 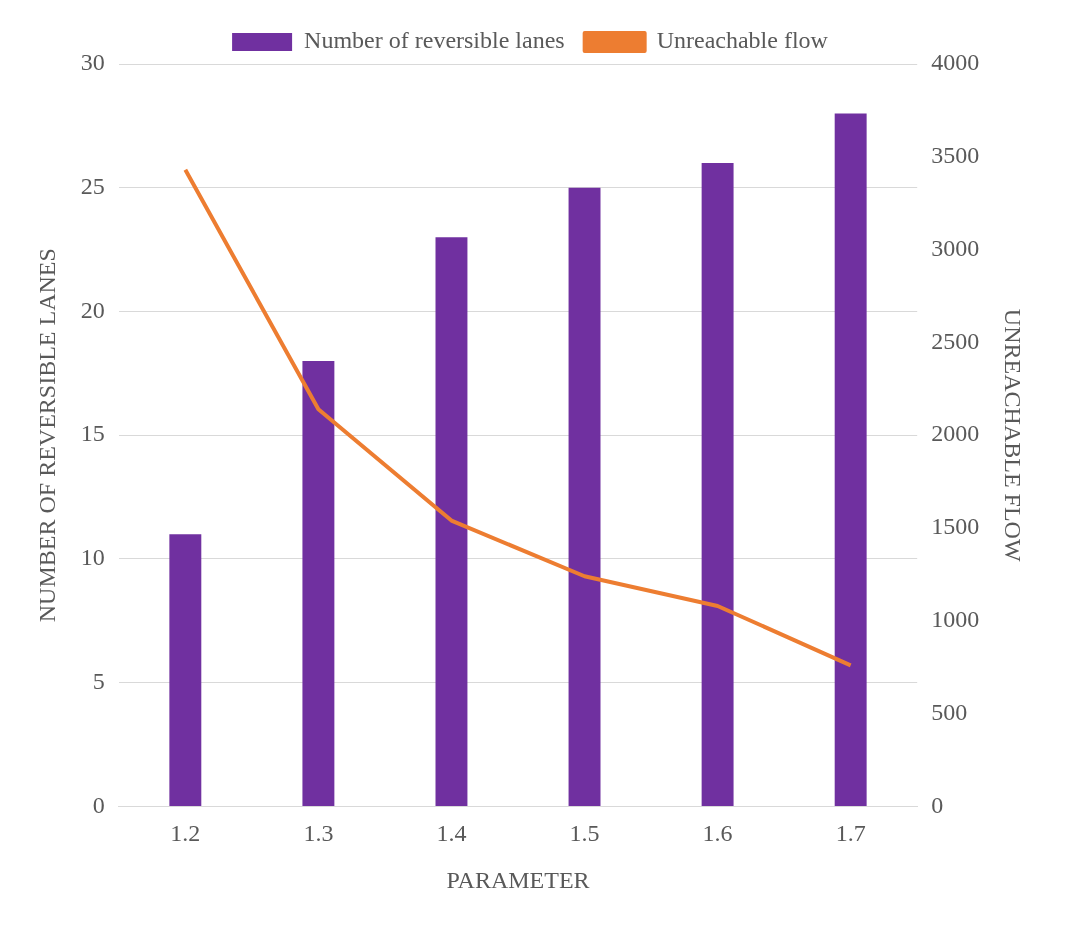 I want to click on x-tick-label: 1.7, so click(x=850, y=833).